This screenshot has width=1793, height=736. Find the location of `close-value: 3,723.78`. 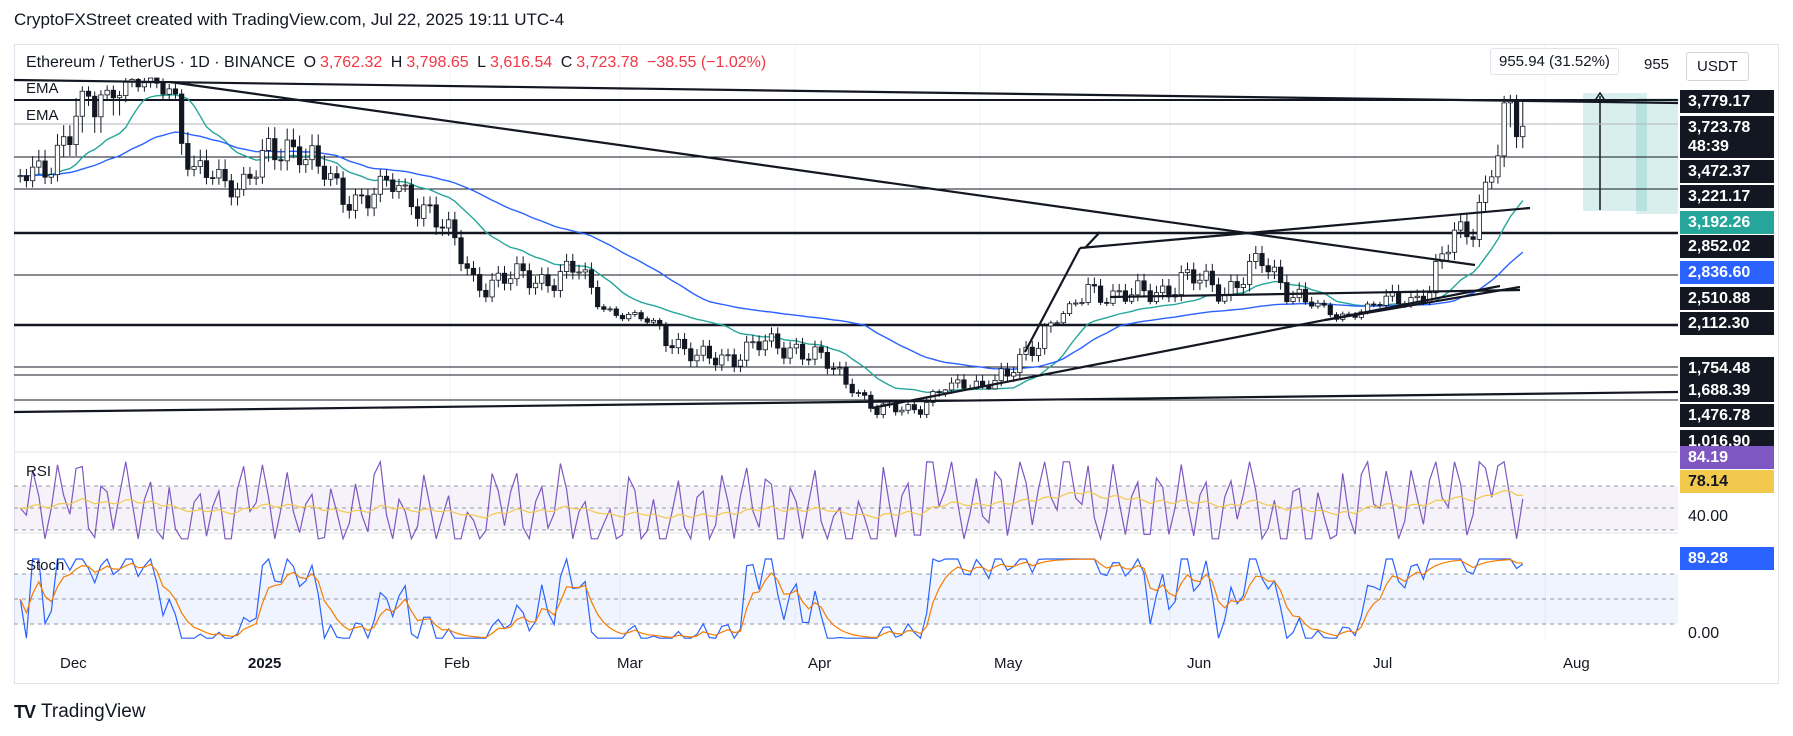

close-value: 3,723.78 is located at coordinates (607, 62).